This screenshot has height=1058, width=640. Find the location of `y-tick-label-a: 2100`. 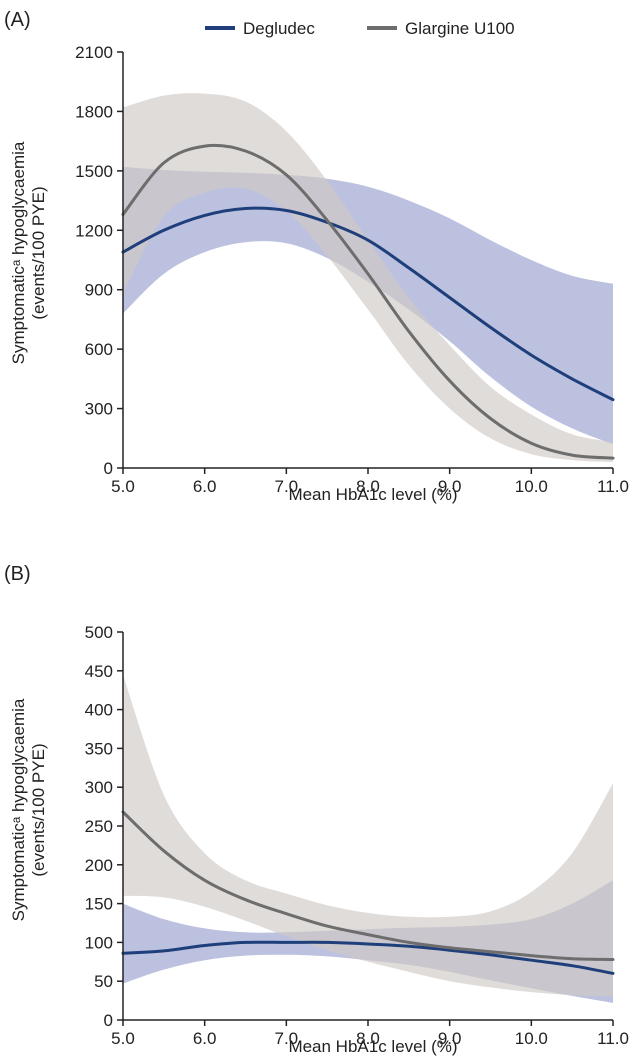

y-tick-label-a: 2100 is located at coordinates (94, 52).